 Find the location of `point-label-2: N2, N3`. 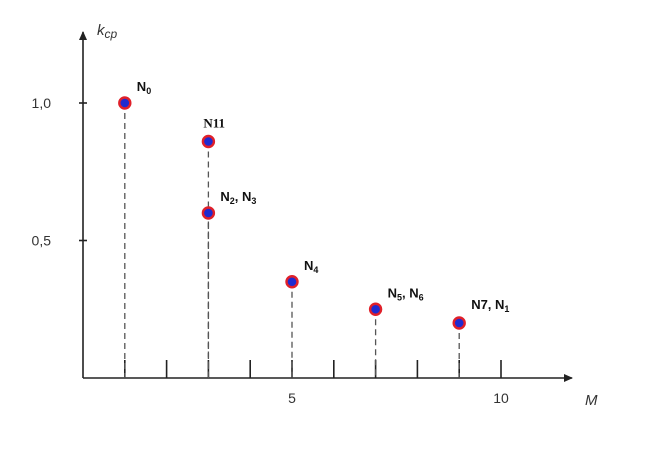

point-label-2: N2, N3 is located at coordinates (238, 197).